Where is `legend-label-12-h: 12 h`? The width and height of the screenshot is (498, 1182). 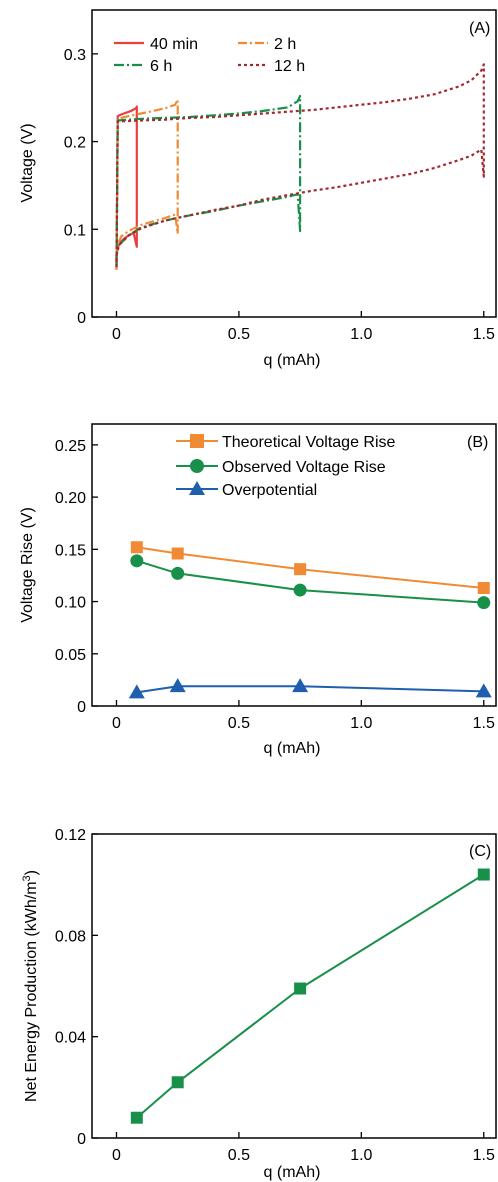
legend-label-12-h: 12 h is located at coordinates (289, 66).